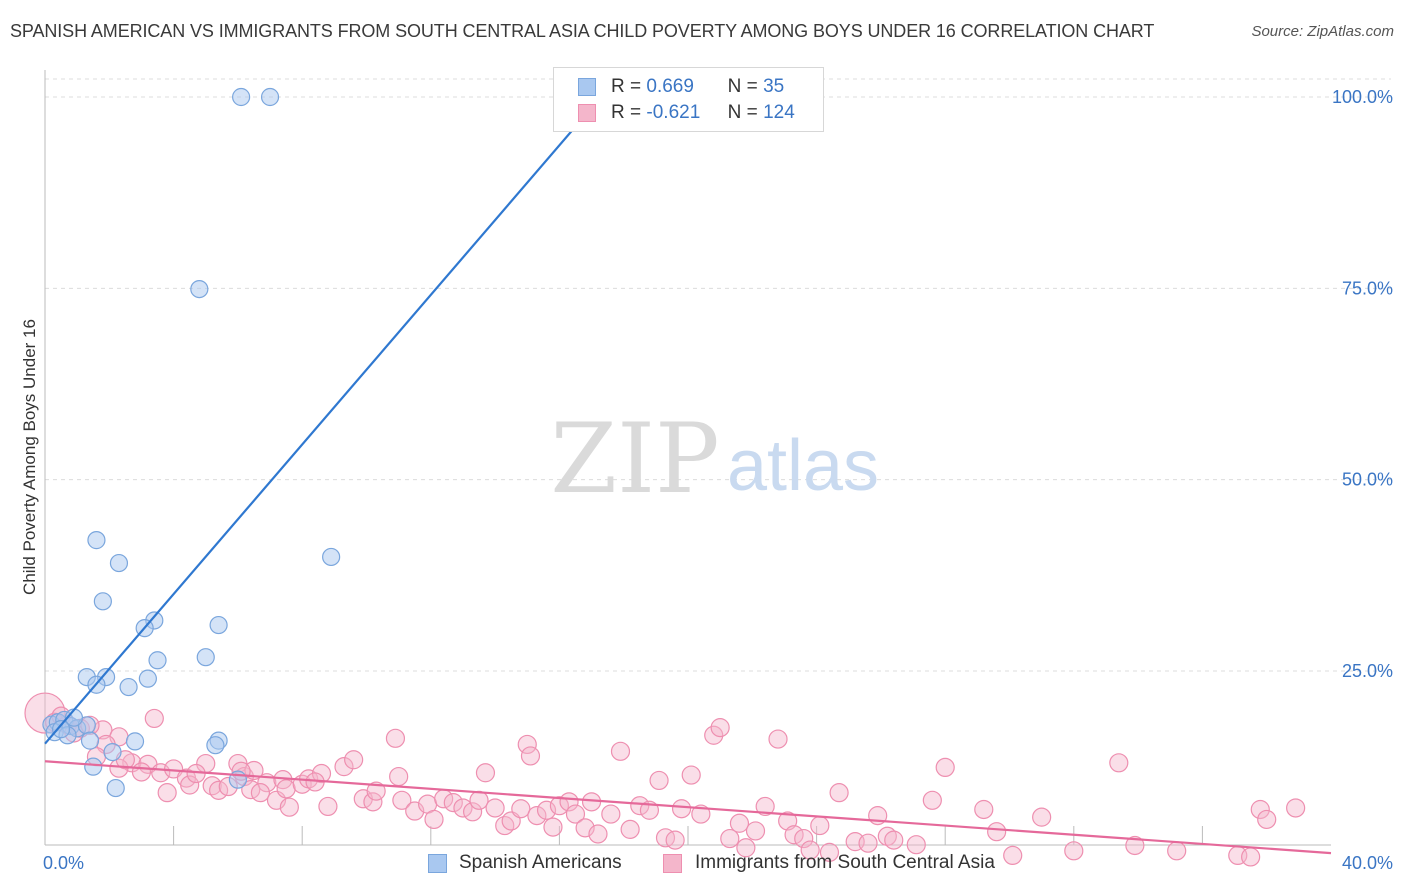 This screenshot has width=1406, height=892. What do you see at coordinates (688, 99) in the screenshot?
I see `correlation-legend: R = 0.669 N = 35 R = -0.621 N = 124` at bounding box center [688, 99].